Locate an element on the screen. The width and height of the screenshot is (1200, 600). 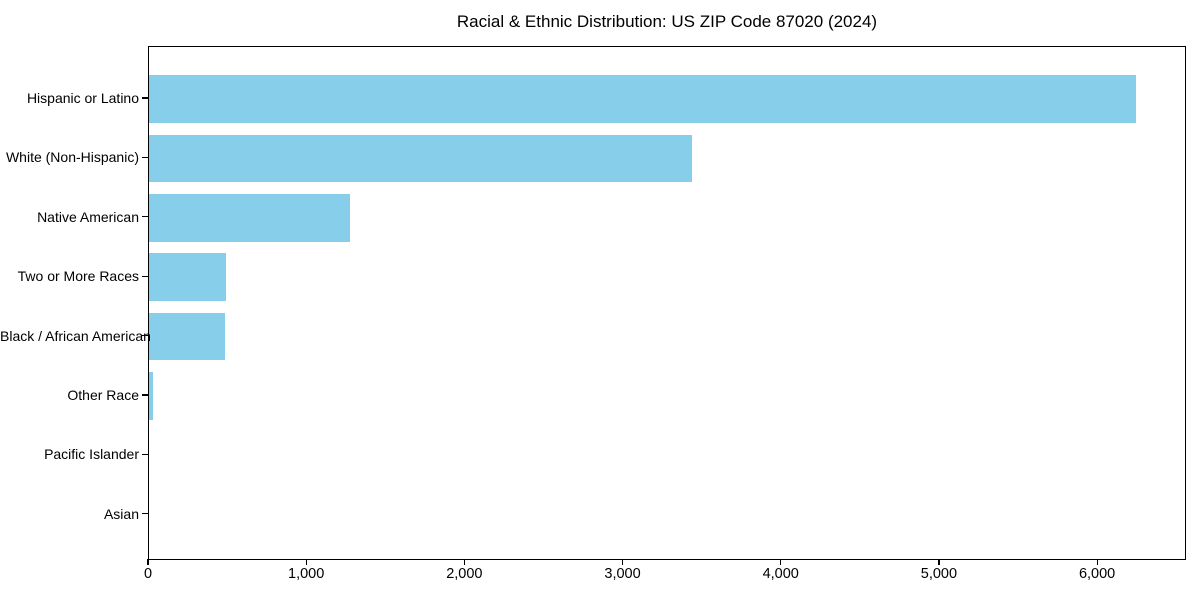
y-tick-label: Black / African American is located at coordinates (75, 335).